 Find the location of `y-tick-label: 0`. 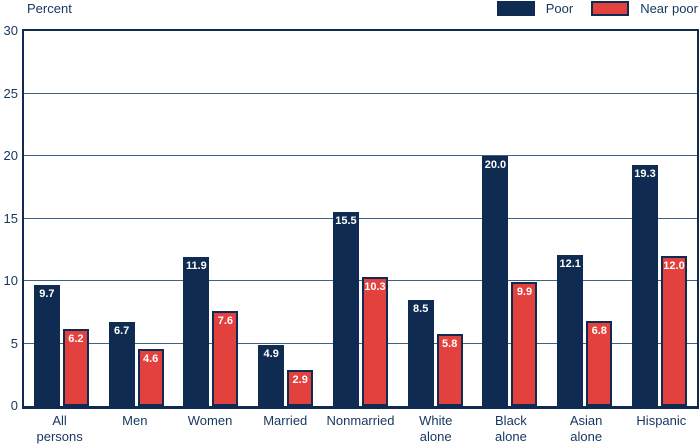

y-tick-label: 0 is located at coordinates (14, 405).